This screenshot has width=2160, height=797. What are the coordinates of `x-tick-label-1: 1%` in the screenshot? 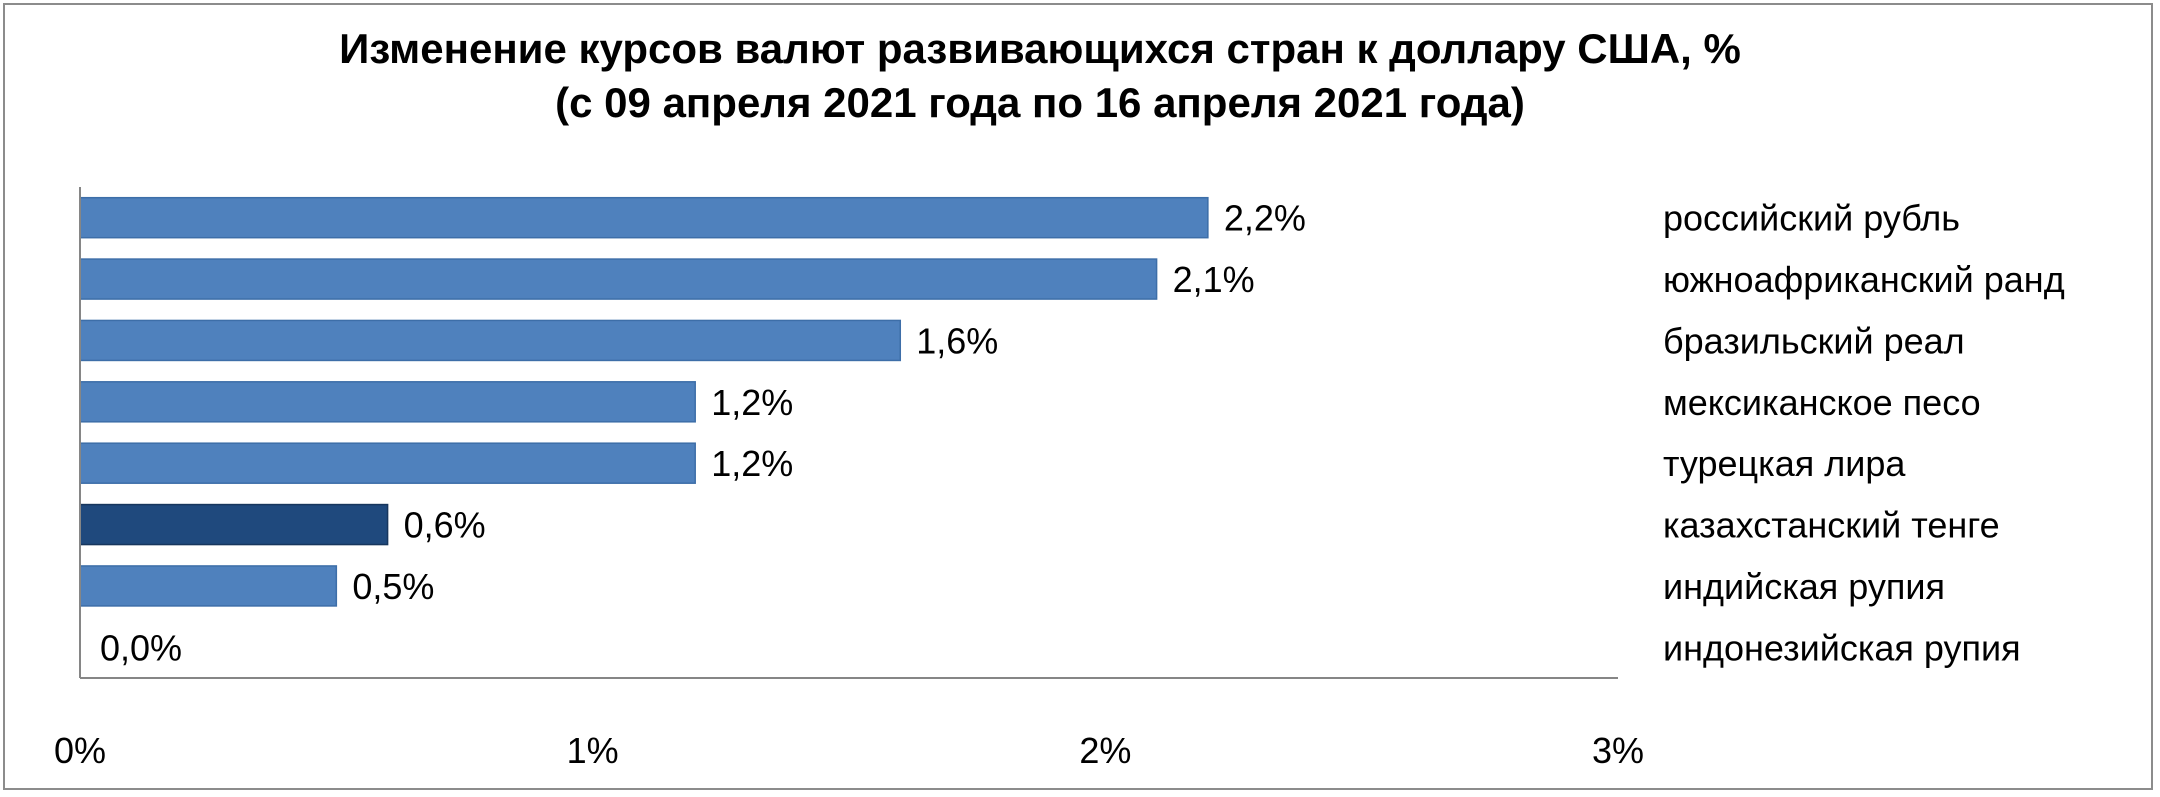 It's located at (593, 750).